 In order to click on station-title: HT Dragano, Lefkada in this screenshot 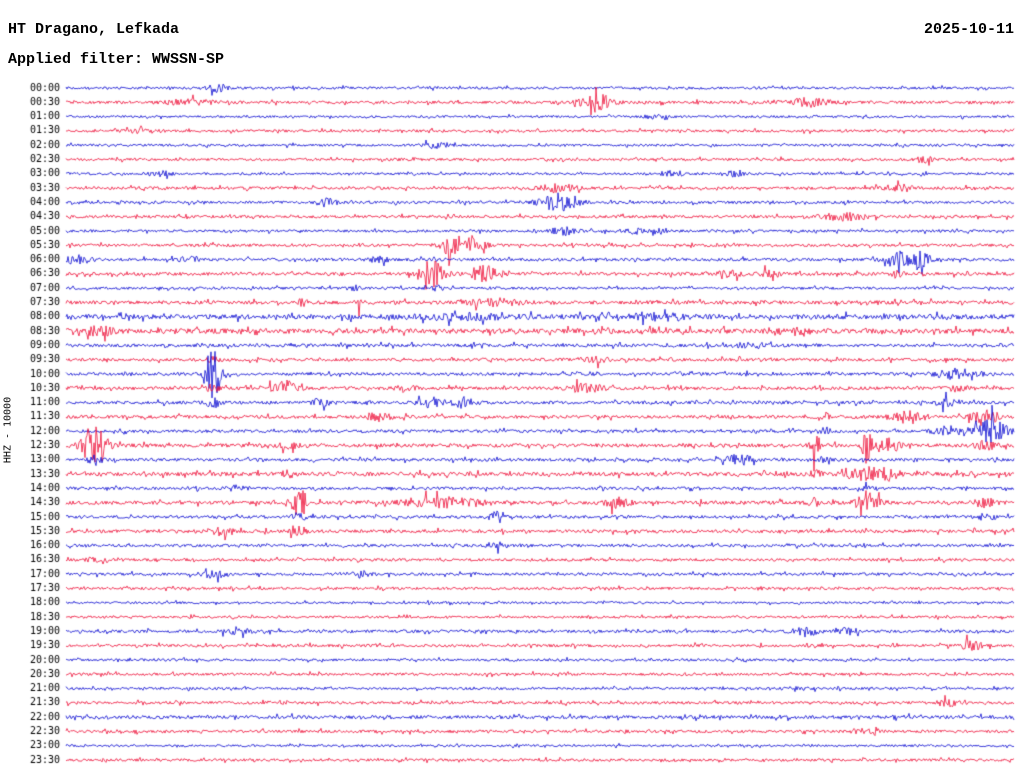, I will do `click(94, 29)`.